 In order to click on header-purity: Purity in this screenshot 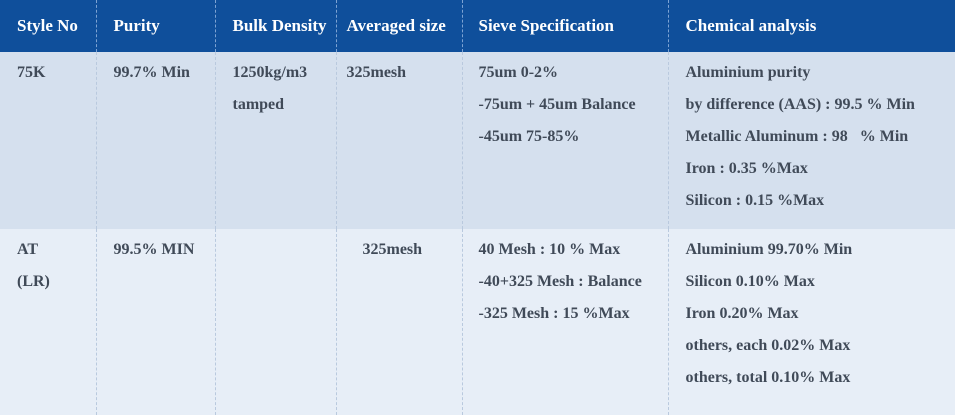, I will do `click(155, 26)`.